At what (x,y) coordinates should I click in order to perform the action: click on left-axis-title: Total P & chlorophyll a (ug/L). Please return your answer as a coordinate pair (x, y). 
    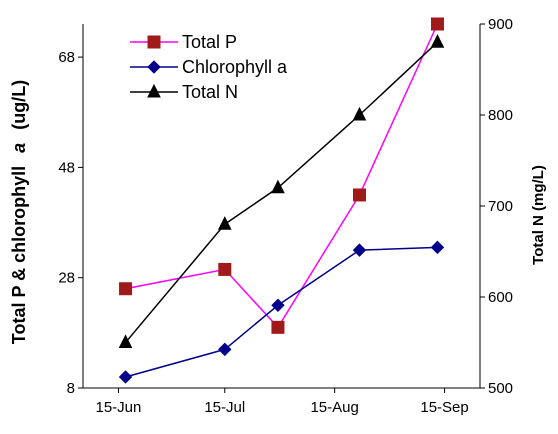
    Looking at the image, I should click on (19, 212).